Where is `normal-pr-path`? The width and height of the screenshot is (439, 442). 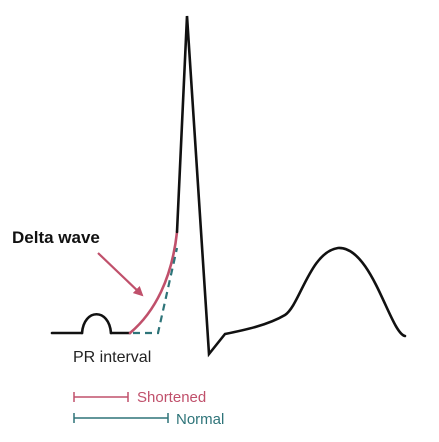 normal-pr-path is located at coordinates (156, 291).